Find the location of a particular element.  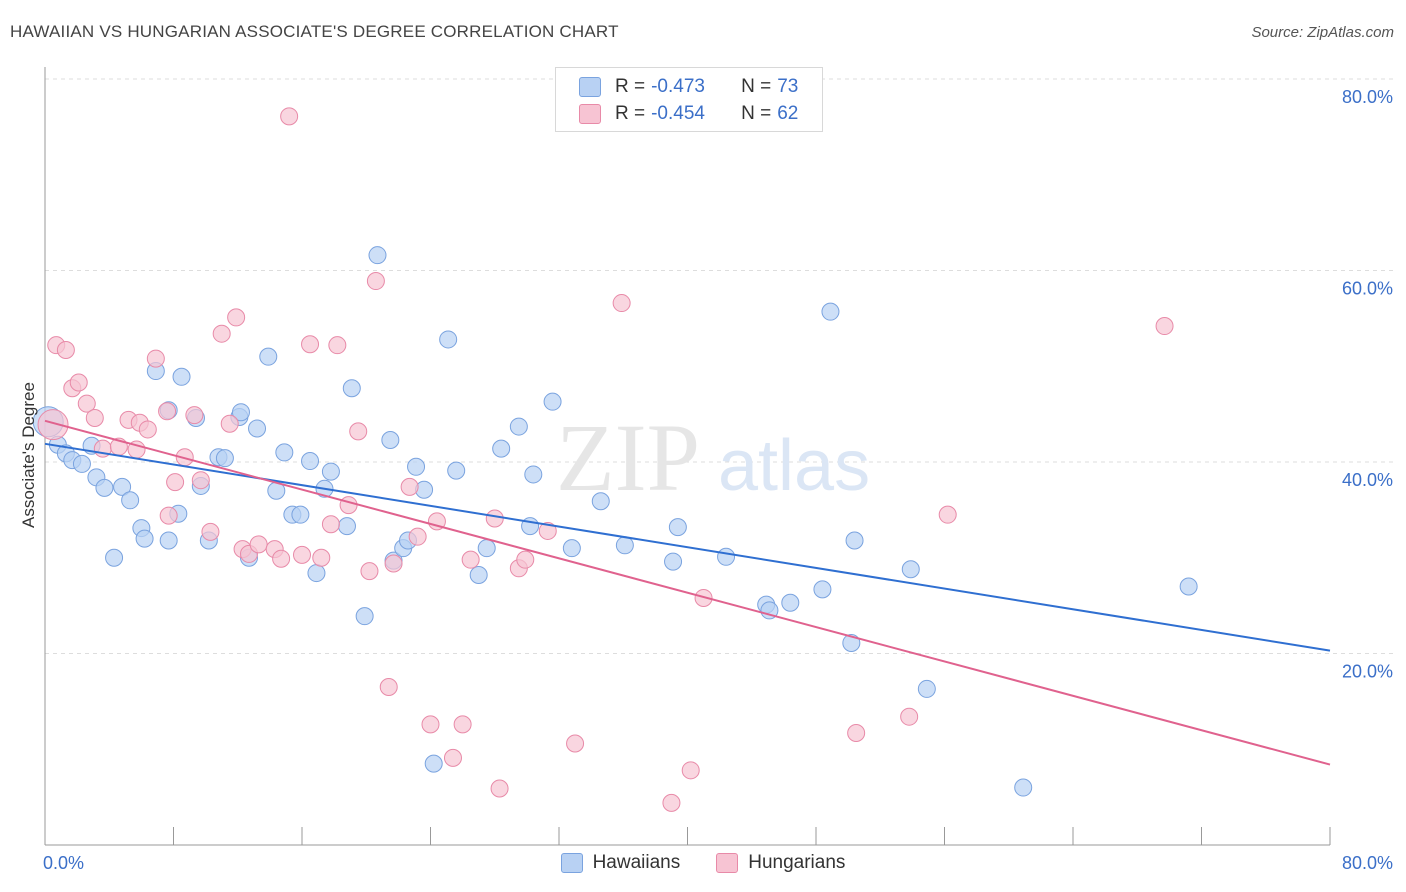

hawaiians-swatch is located at coordinates (590, 87).